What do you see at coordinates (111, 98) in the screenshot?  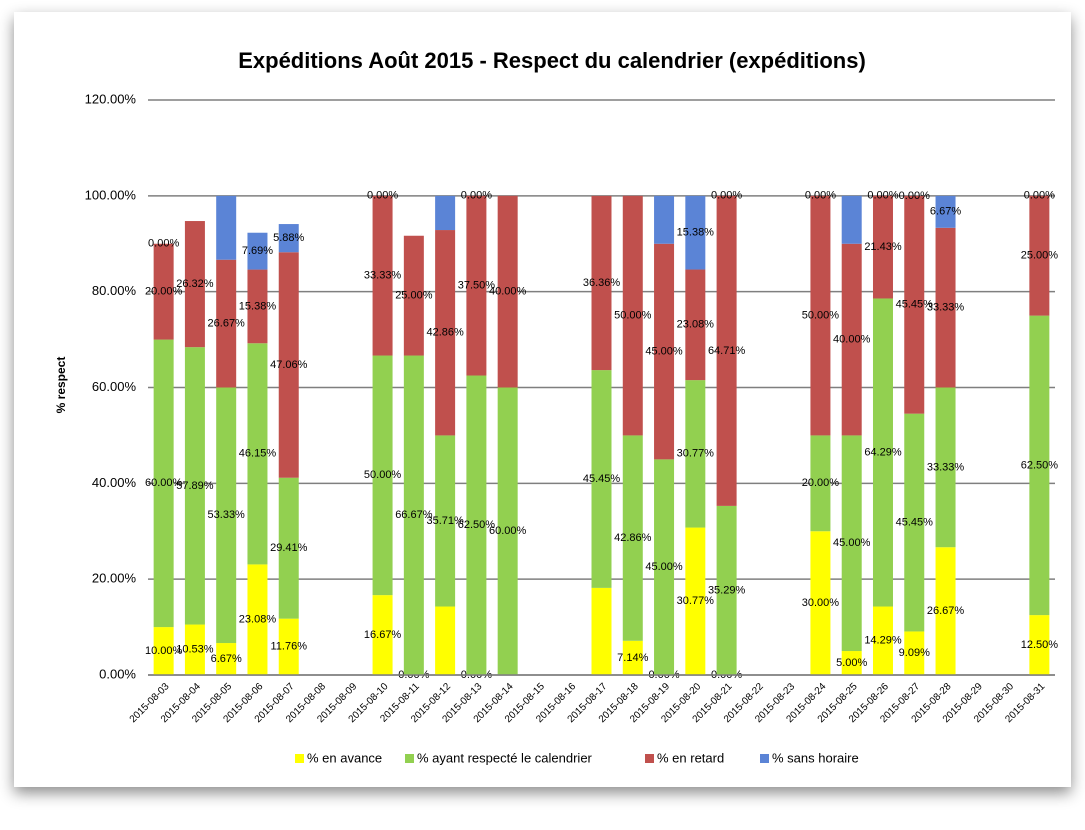 I see `y-tick-label: 120.00%` at bounding box center [111, 98].